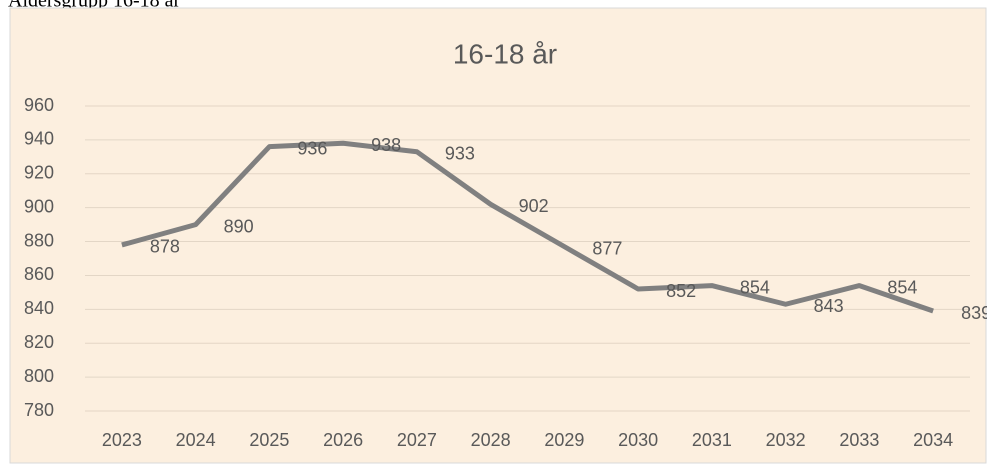  Describe the element at coordinates (564, 440) in the screenshot. I see `x-tick-label: 2029` at that location.